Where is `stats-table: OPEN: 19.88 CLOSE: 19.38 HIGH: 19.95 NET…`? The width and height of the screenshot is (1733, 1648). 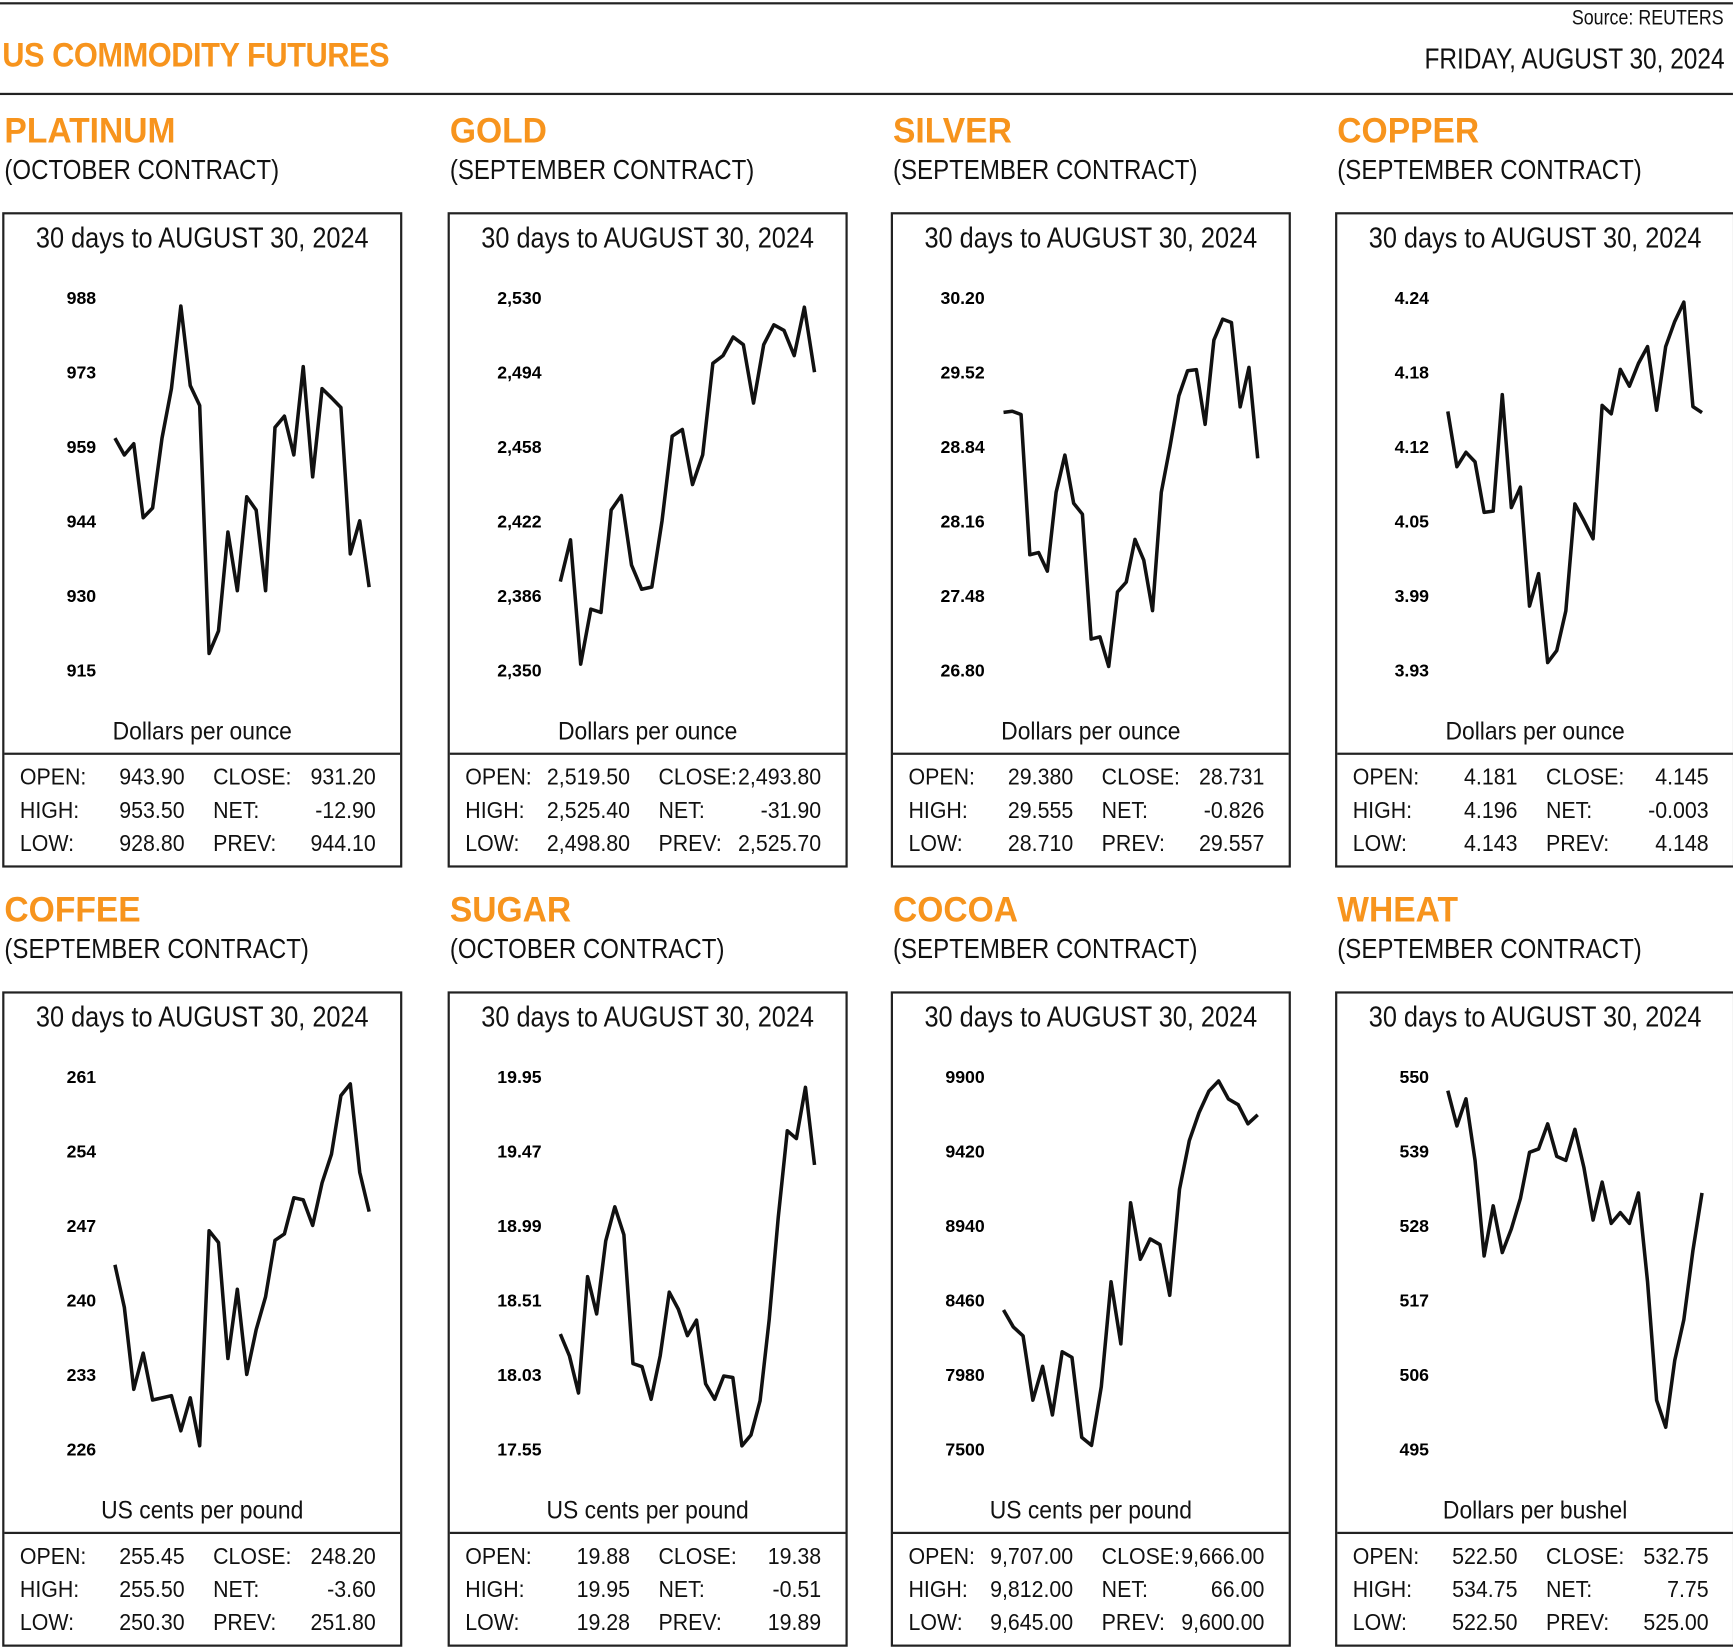
stats-table: OPEN: 19.88 CLOSE: 19.38 HIGH: 19.95 NET… is located at coordinates (647, 1590).